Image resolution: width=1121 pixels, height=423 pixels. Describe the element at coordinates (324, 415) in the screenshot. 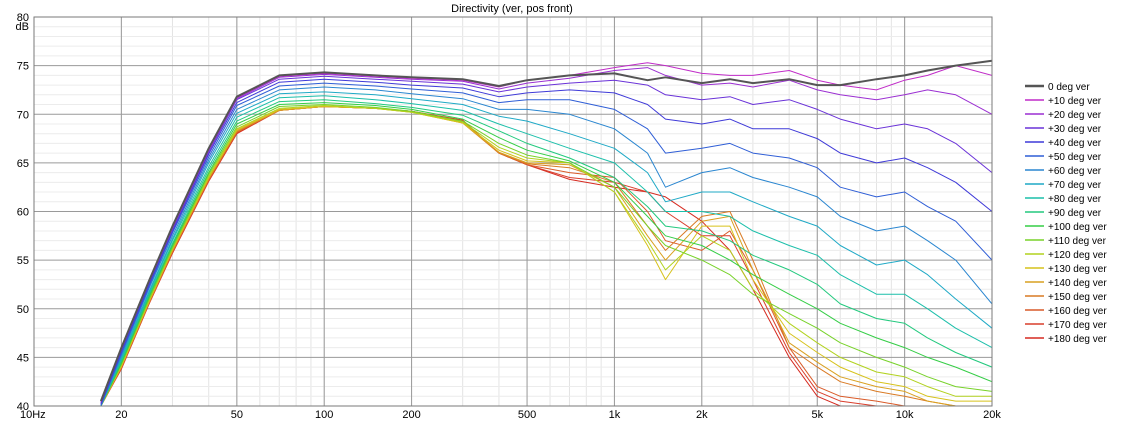

I see `x-tick-label: 100` at that location.